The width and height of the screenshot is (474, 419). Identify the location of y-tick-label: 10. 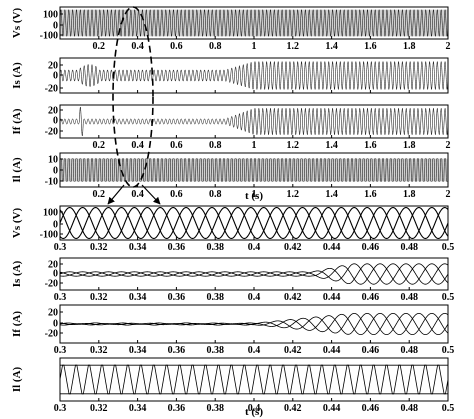
(53, 160).